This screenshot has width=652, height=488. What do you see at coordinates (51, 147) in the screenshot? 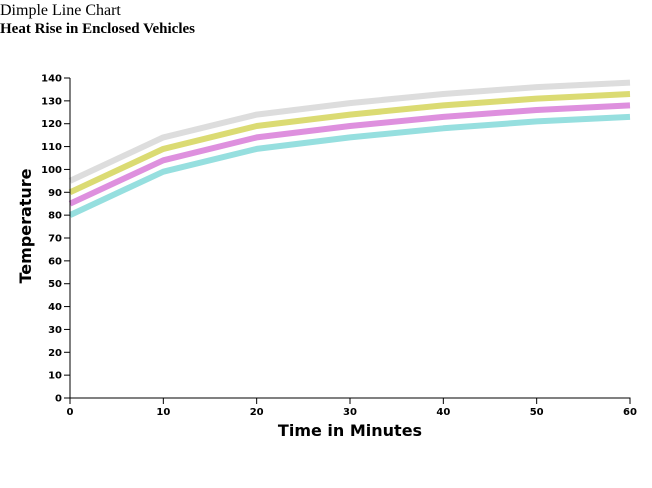
I see `y-tick-label: 110` at bounding box center [51, 147].